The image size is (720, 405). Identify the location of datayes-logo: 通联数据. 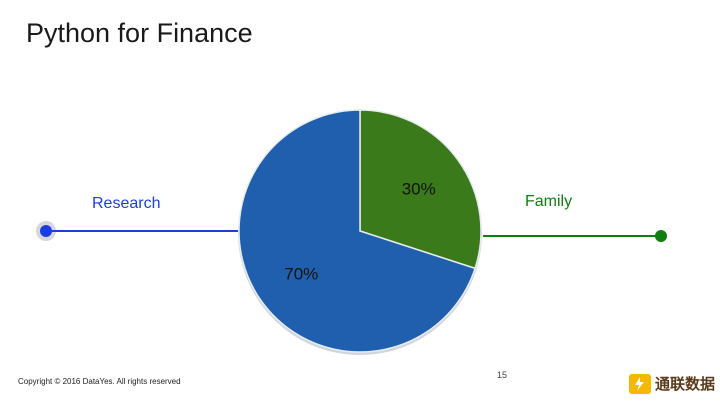
(672, 383).